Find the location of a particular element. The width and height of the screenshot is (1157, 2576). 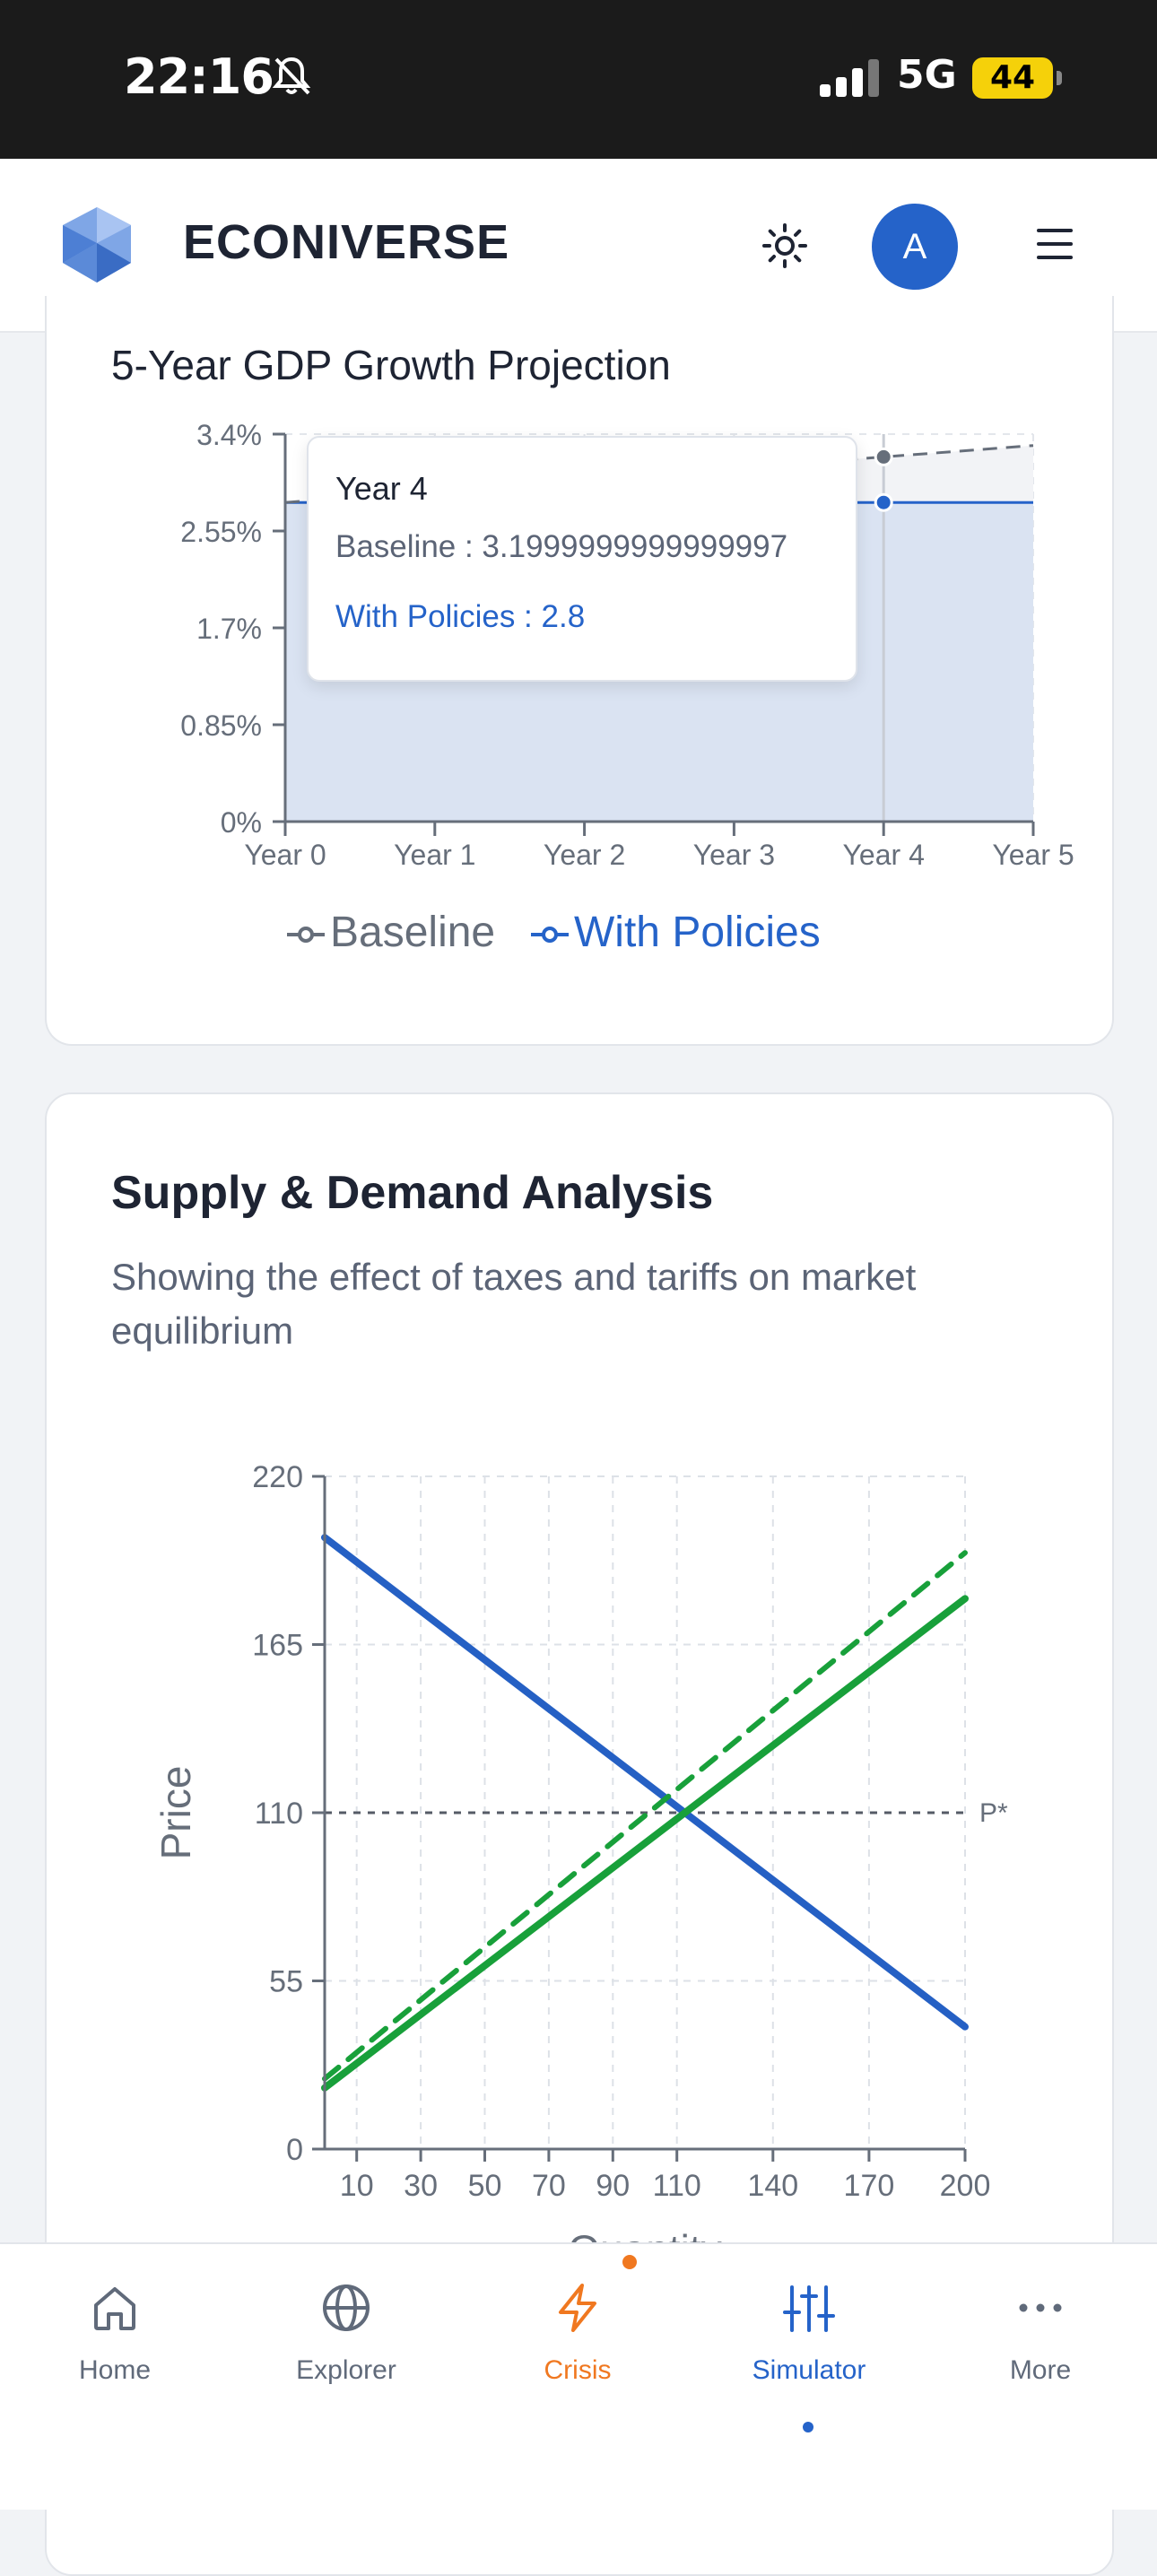

gdp-xtick-label: Year 5 is located at coordinates (1033, 855).